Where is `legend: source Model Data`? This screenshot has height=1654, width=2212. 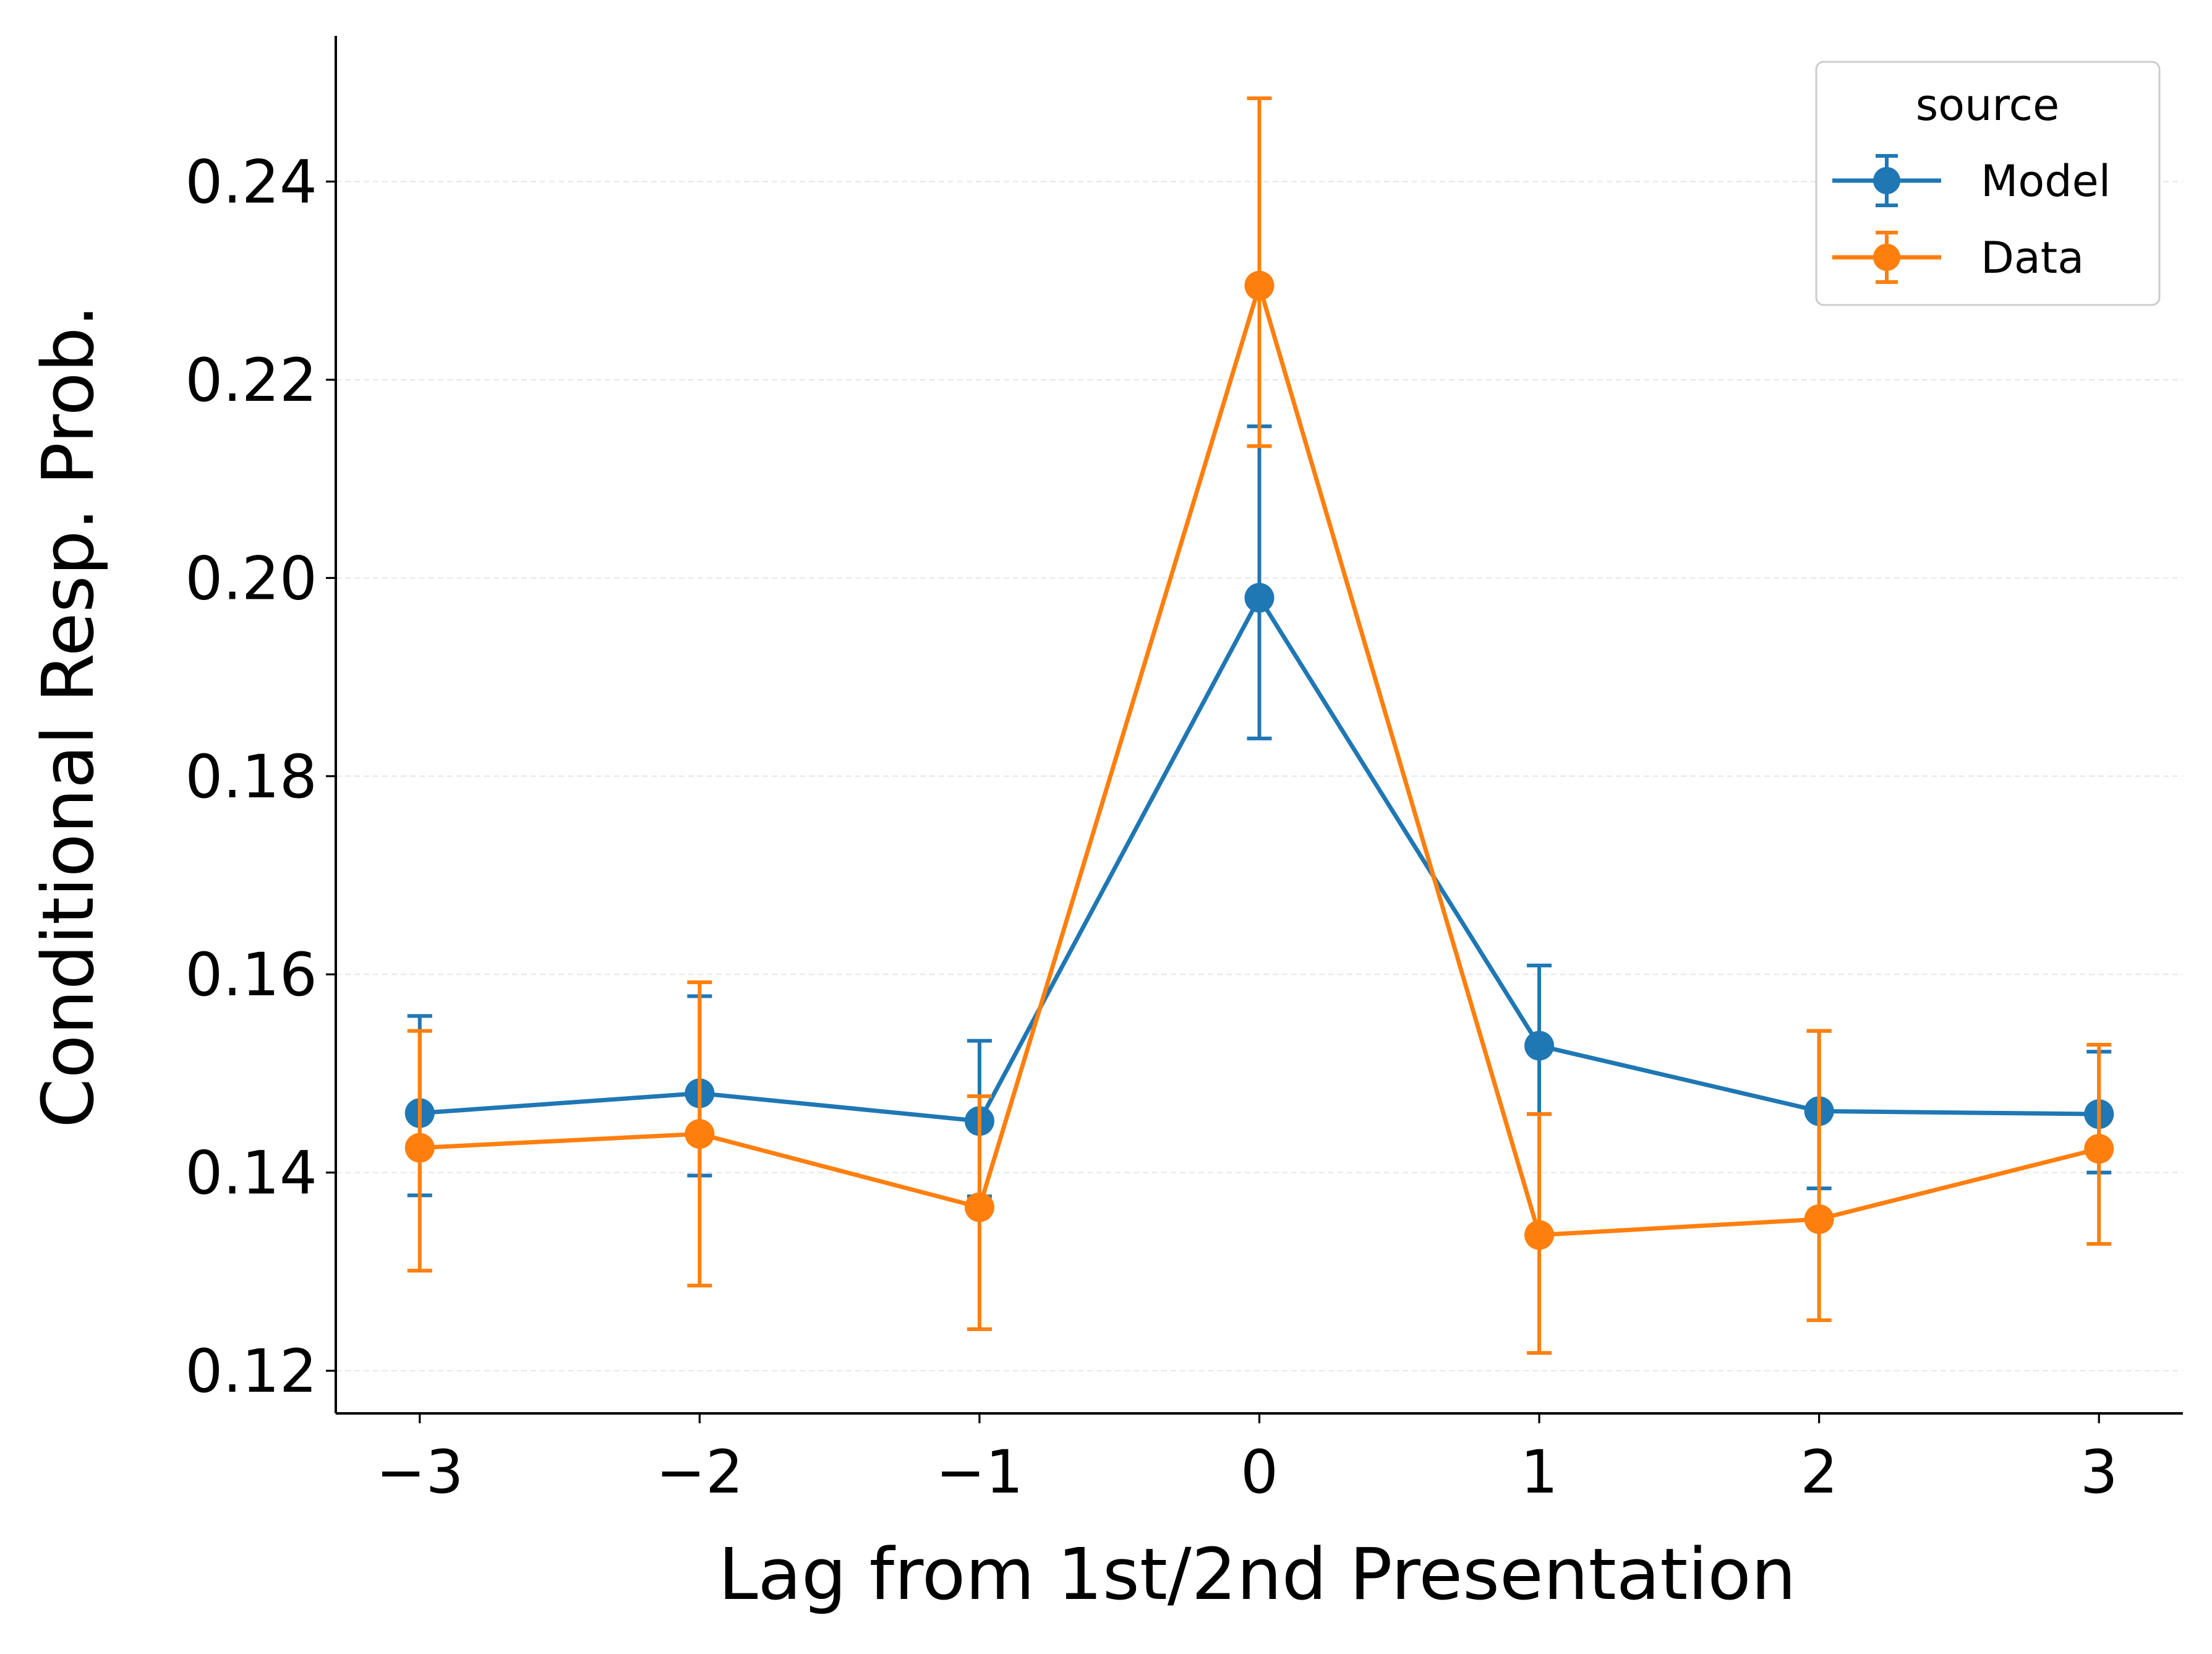 legend: source Model Data is located at coordinates (1988, 183).